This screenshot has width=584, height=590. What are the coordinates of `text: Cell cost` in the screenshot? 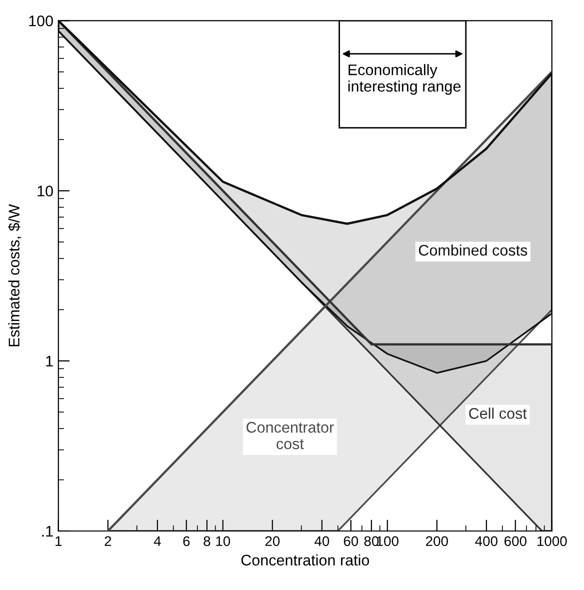 It's located at (498, 413).